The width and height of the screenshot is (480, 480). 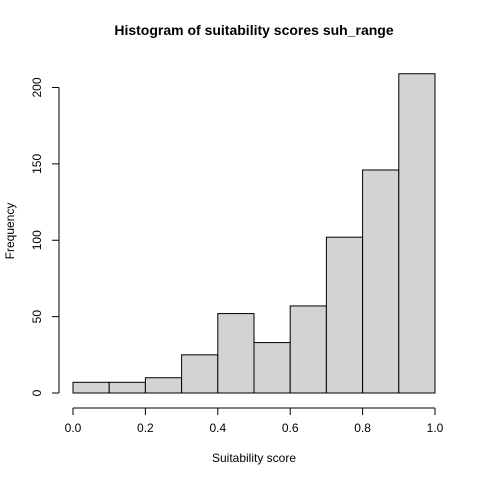 What do you see at coordinates (73, 428) in the screenshot?
I see `x-tick-label: 0.0` at bounding box center [73, 428].